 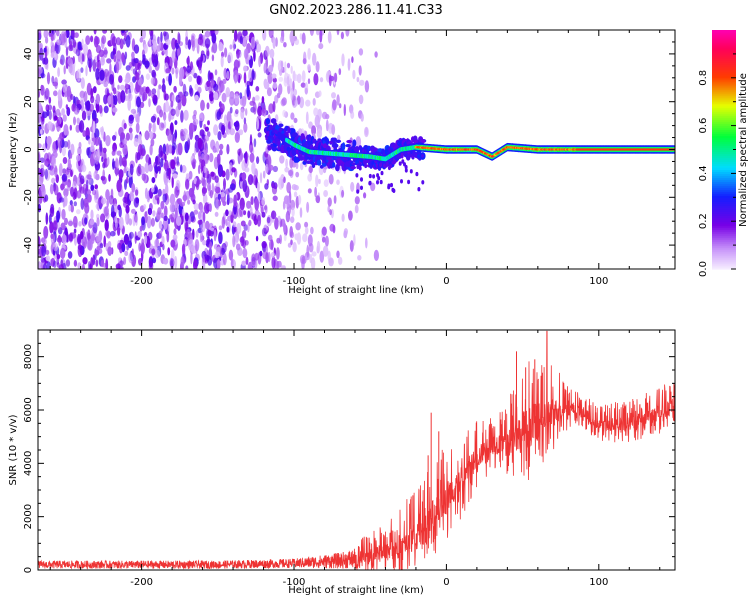 What do you see at coordinates (28, 197) in the screenshot?
I see `y-tick-label: -20` at bounding box center [28, 197].